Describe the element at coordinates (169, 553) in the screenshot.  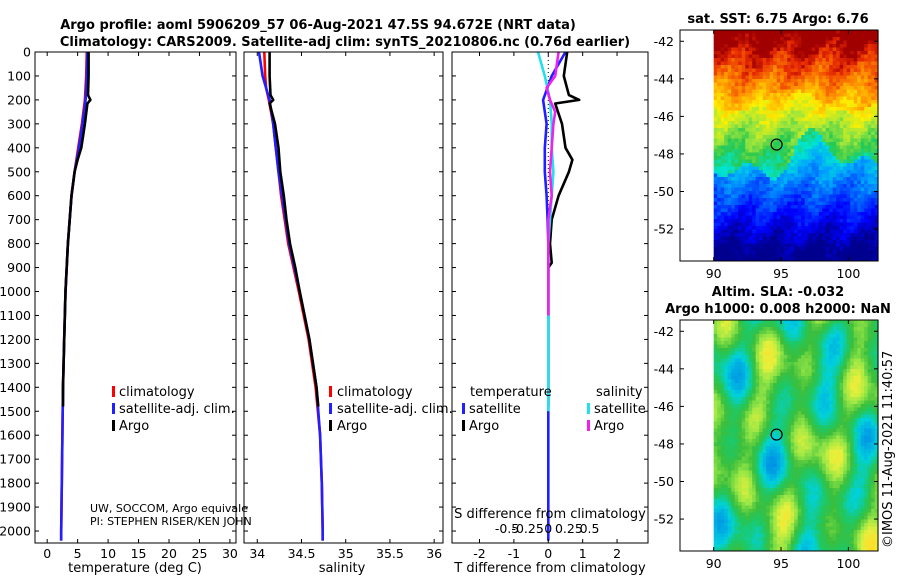
I see `x-tick-label: 20` at that location.